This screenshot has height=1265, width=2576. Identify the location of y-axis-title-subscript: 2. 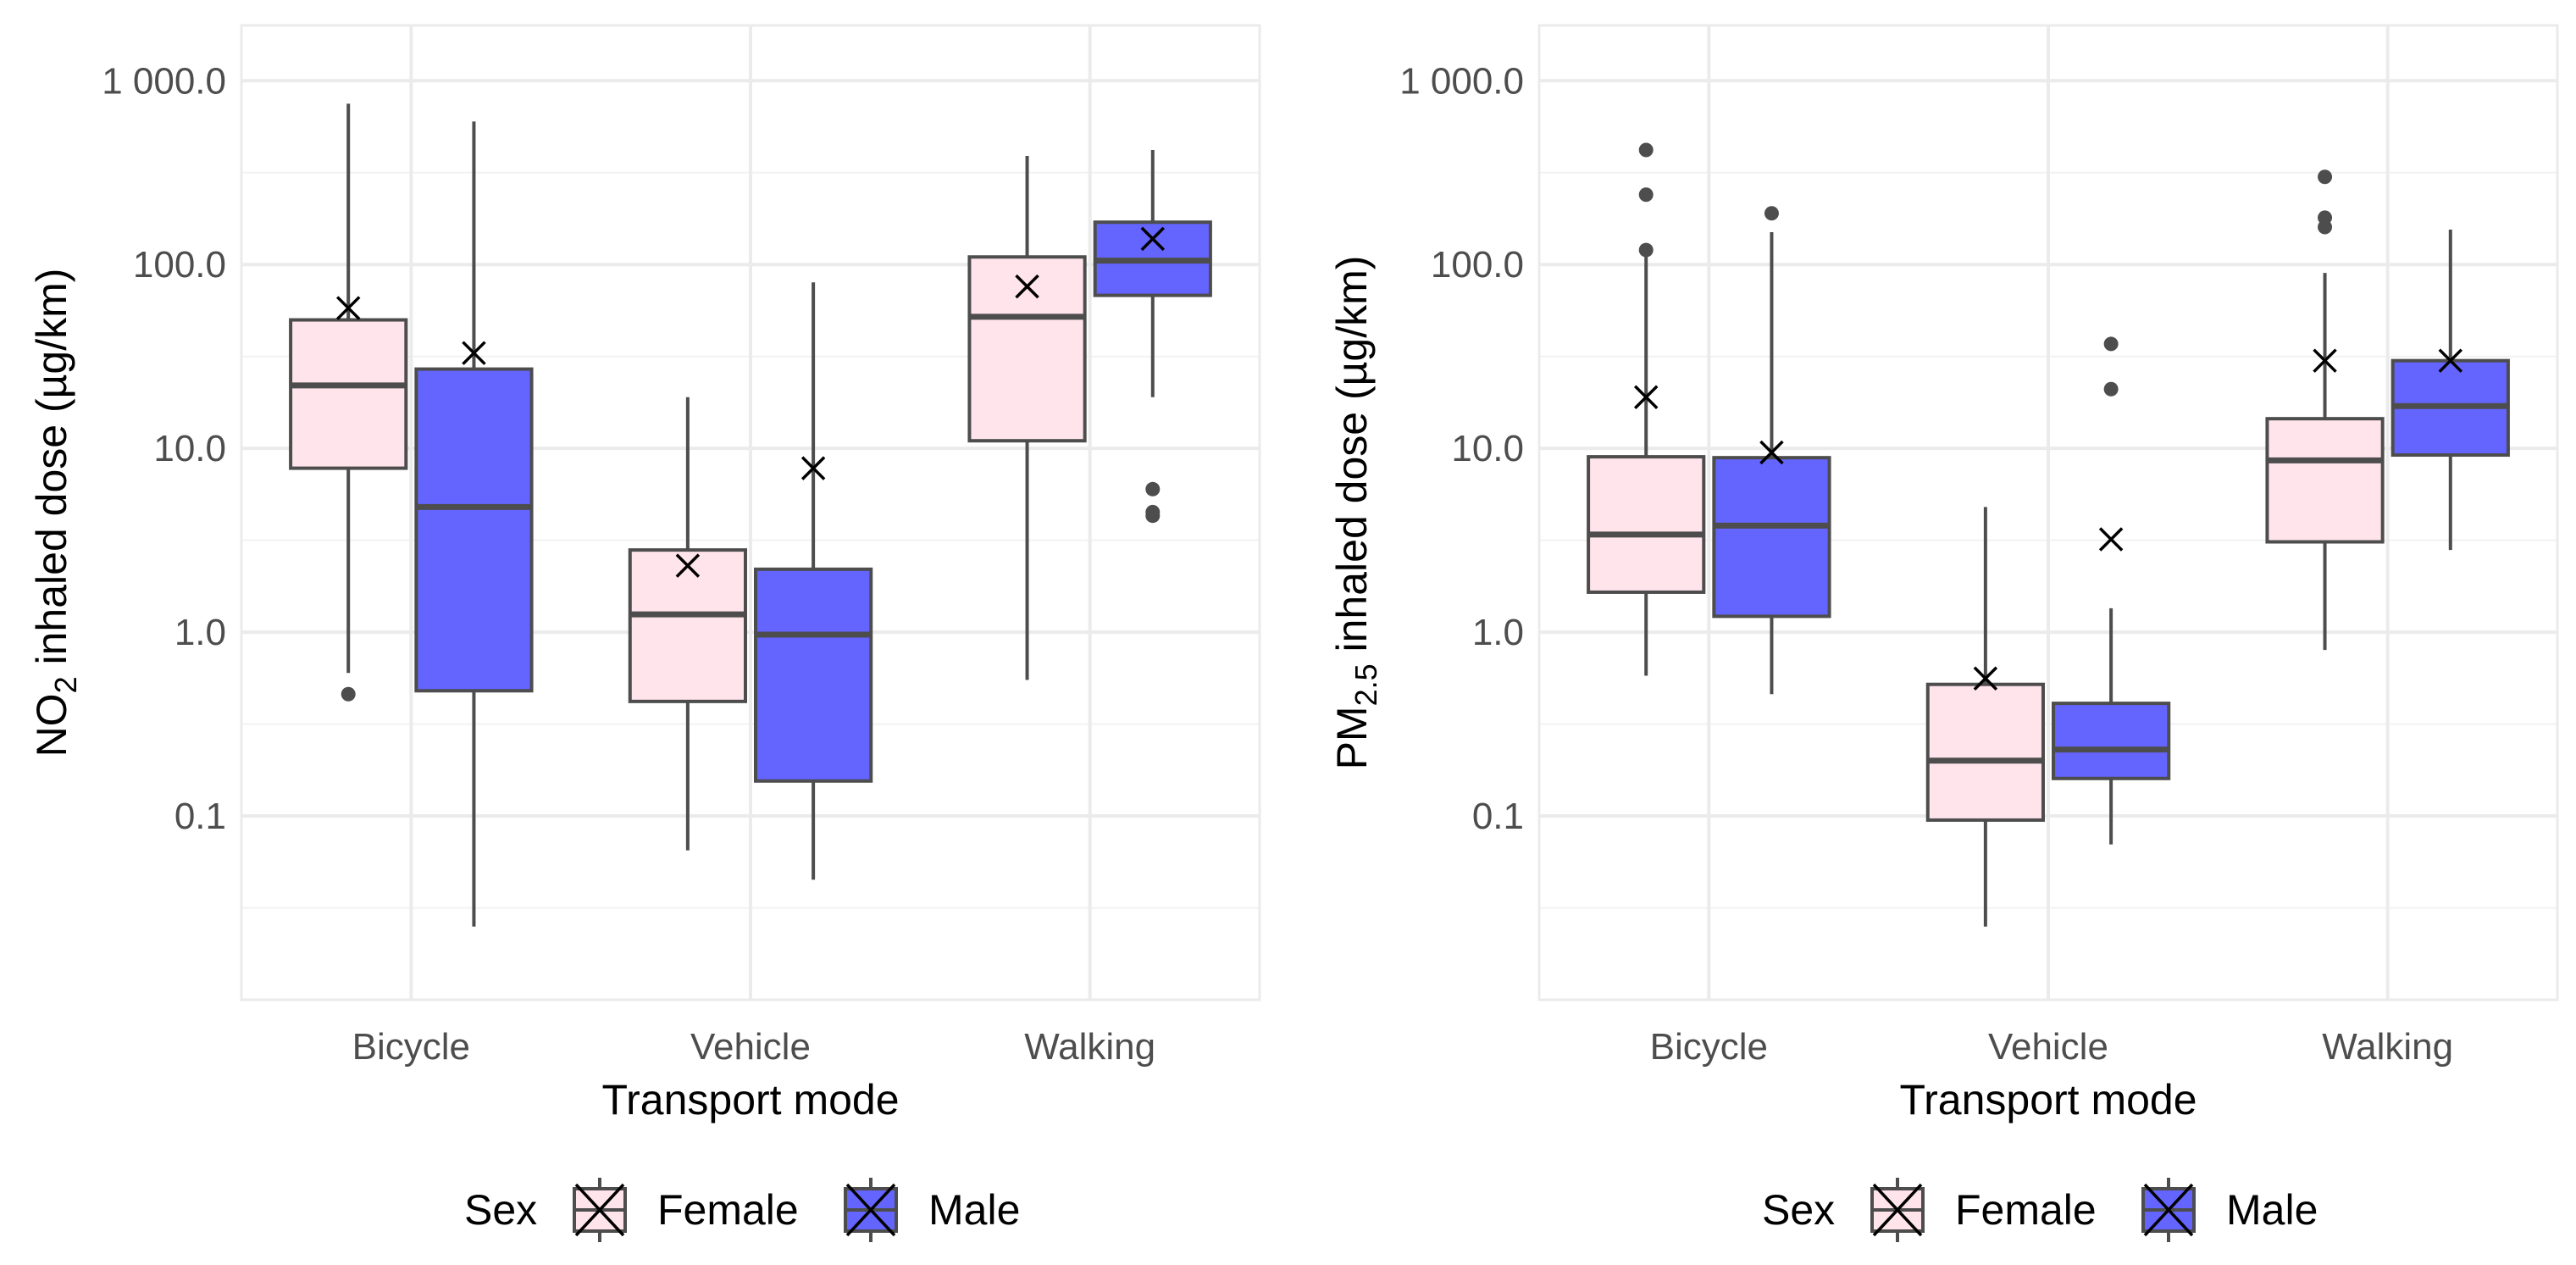
(65, 684).